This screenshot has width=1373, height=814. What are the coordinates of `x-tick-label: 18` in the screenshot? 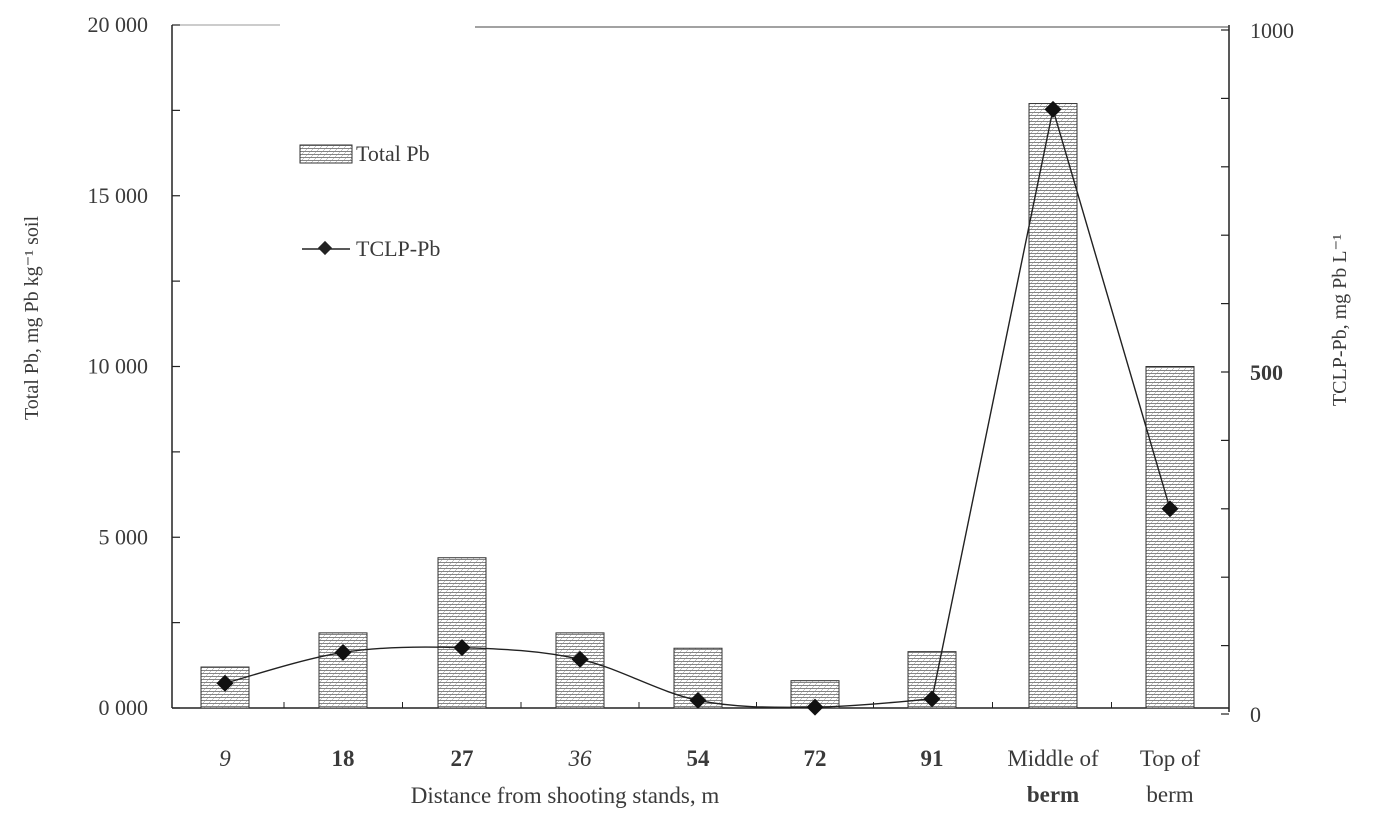 It's located at (343, 758).